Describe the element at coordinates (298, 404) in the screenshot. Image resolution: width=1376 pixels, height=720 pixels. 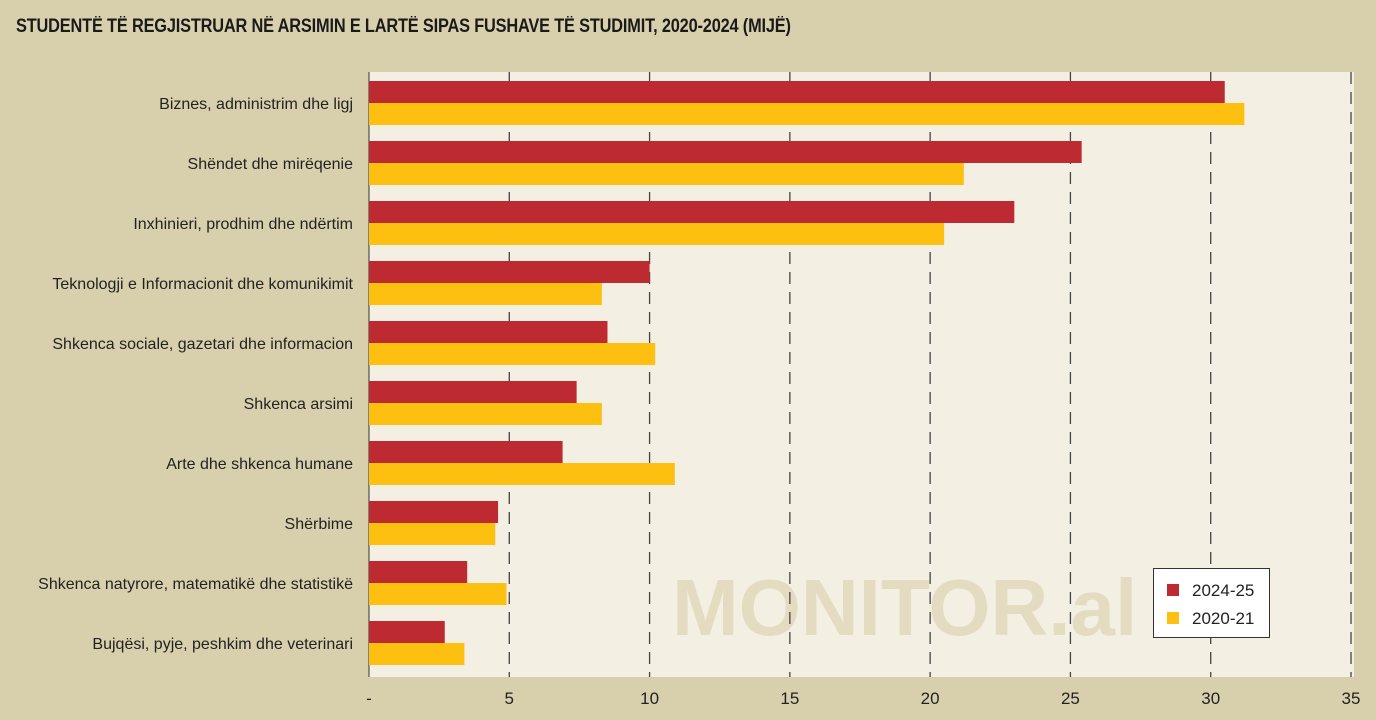
I see `category-label: Shkenca arsimi` at that location.